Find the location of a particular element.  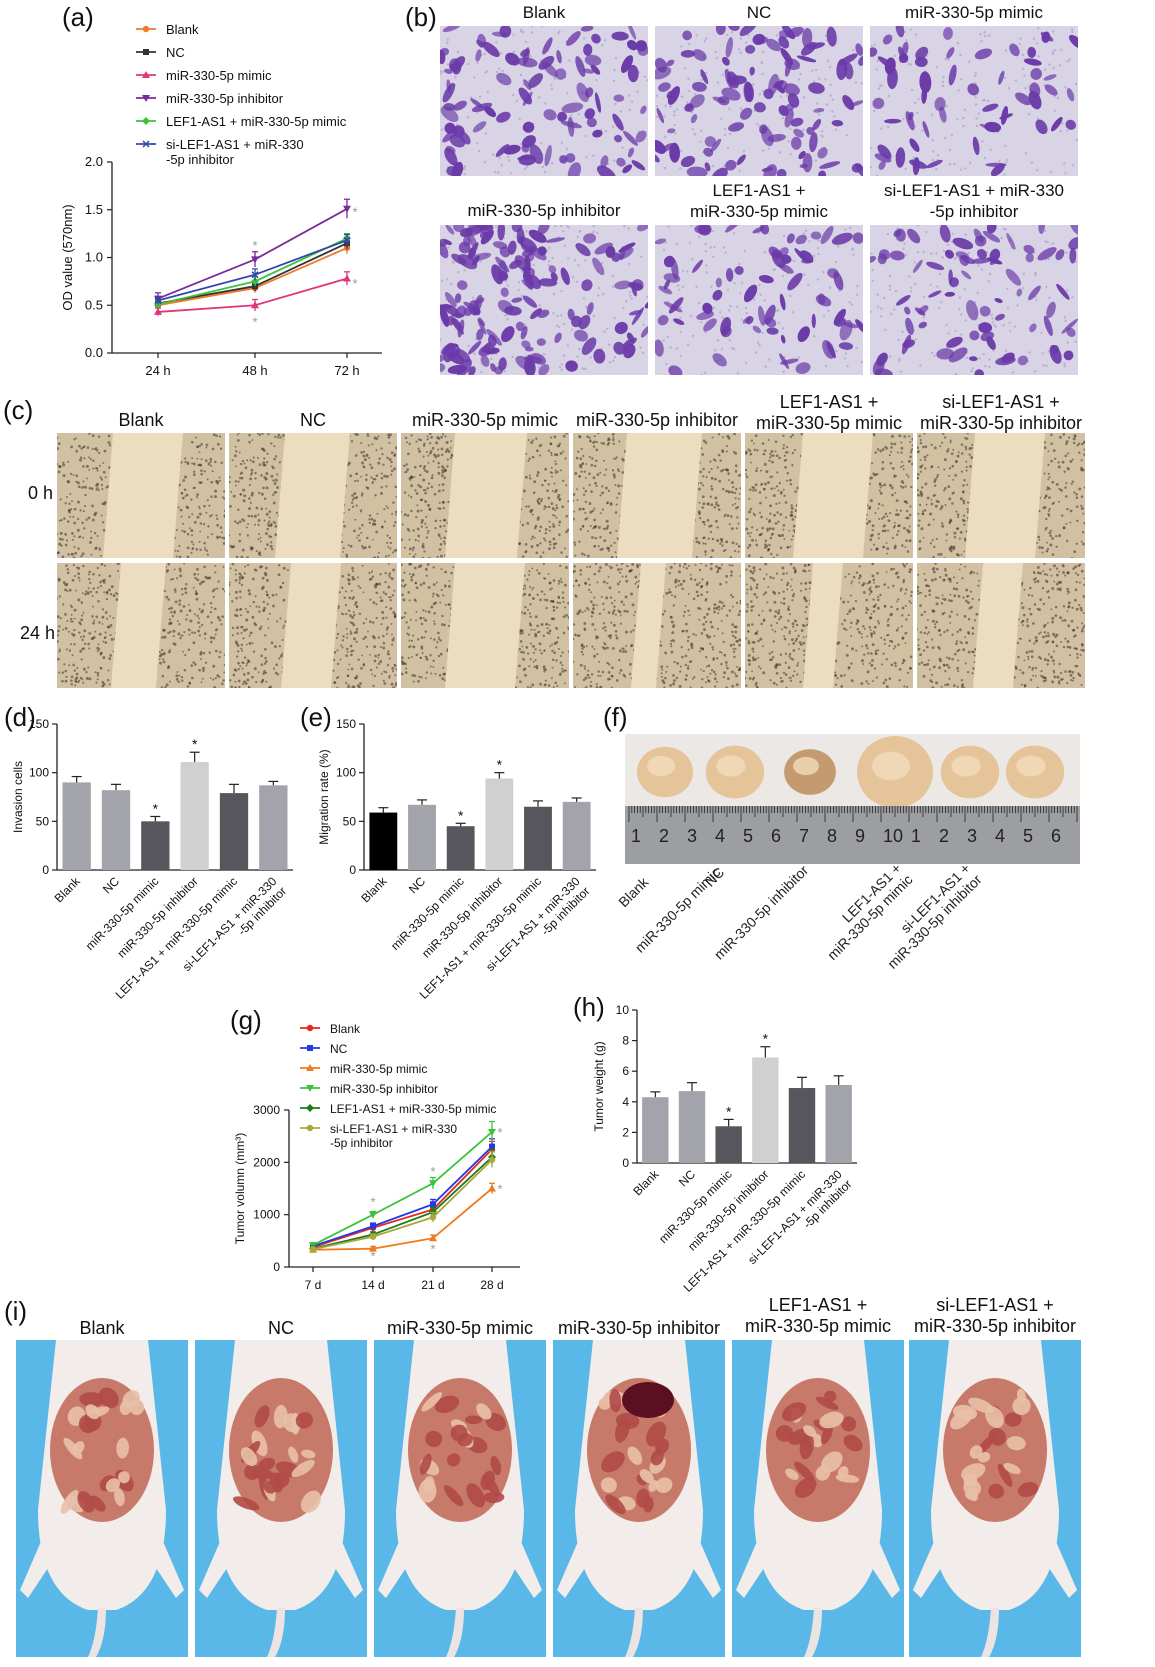

panel-label-b: (b) is located at coordinates (421, 17).